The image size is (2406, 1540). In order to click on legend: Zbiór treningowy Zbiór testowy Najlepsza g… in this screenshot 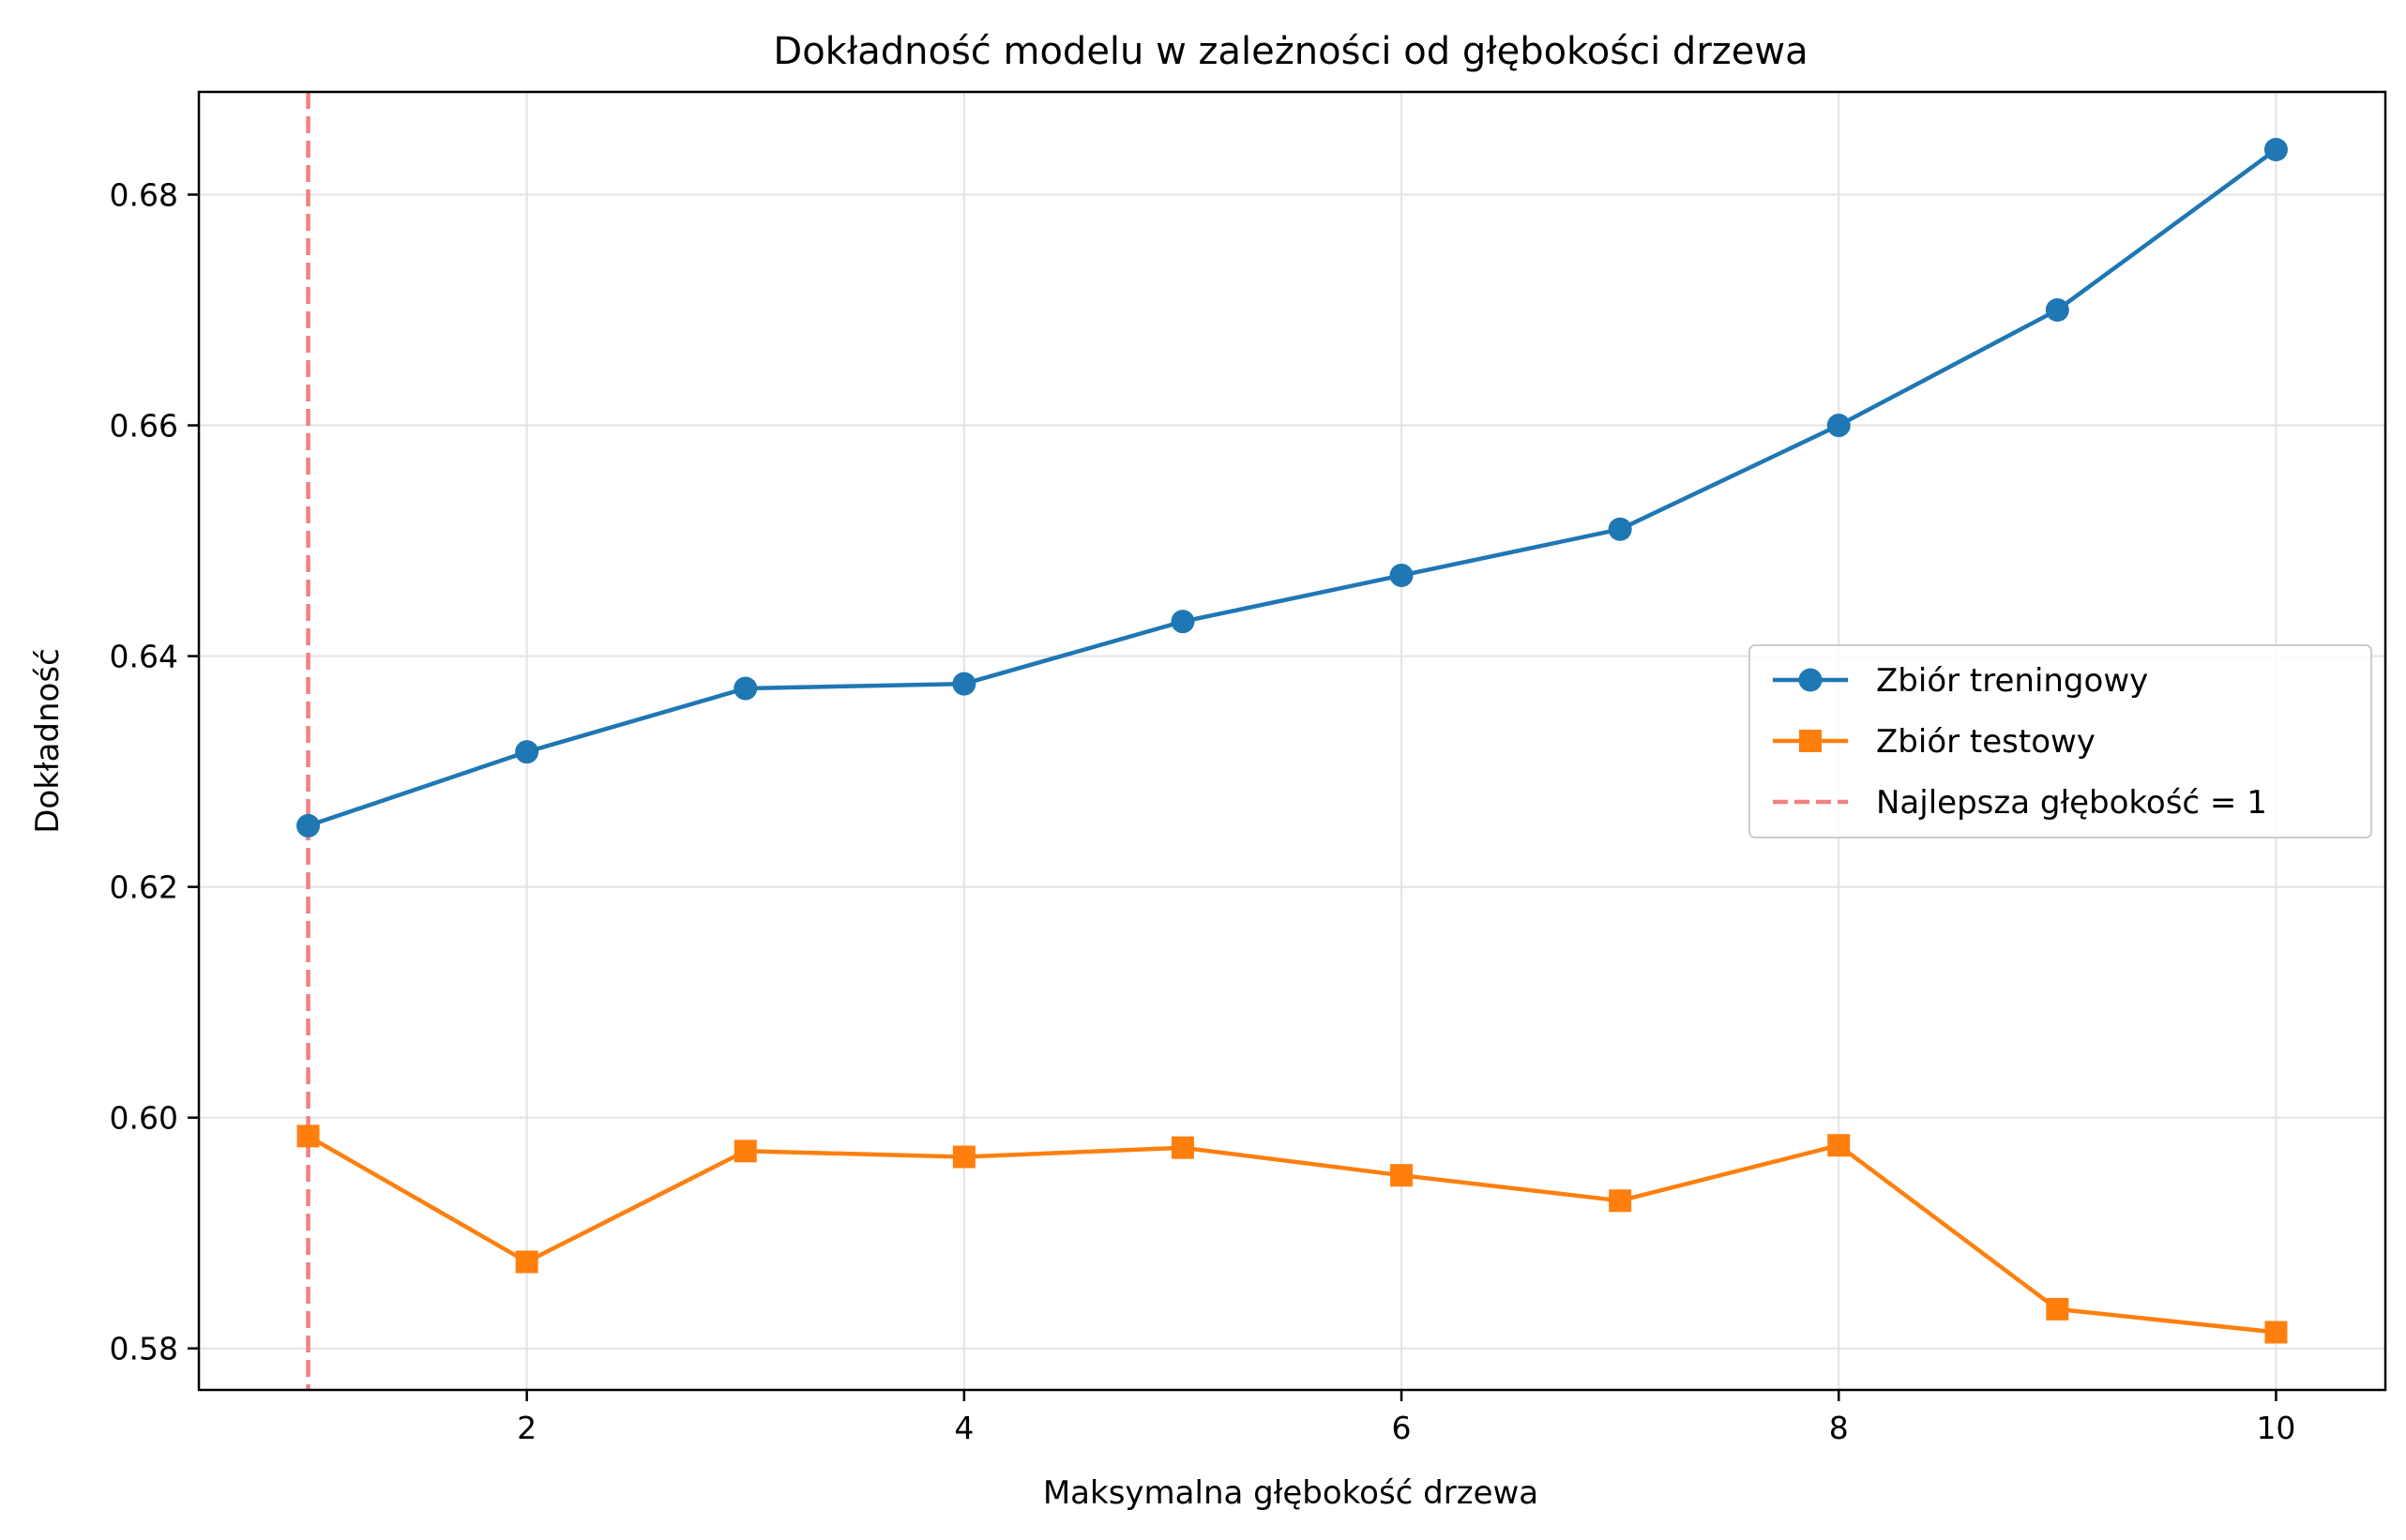, I will do `click(2060, 741)`.